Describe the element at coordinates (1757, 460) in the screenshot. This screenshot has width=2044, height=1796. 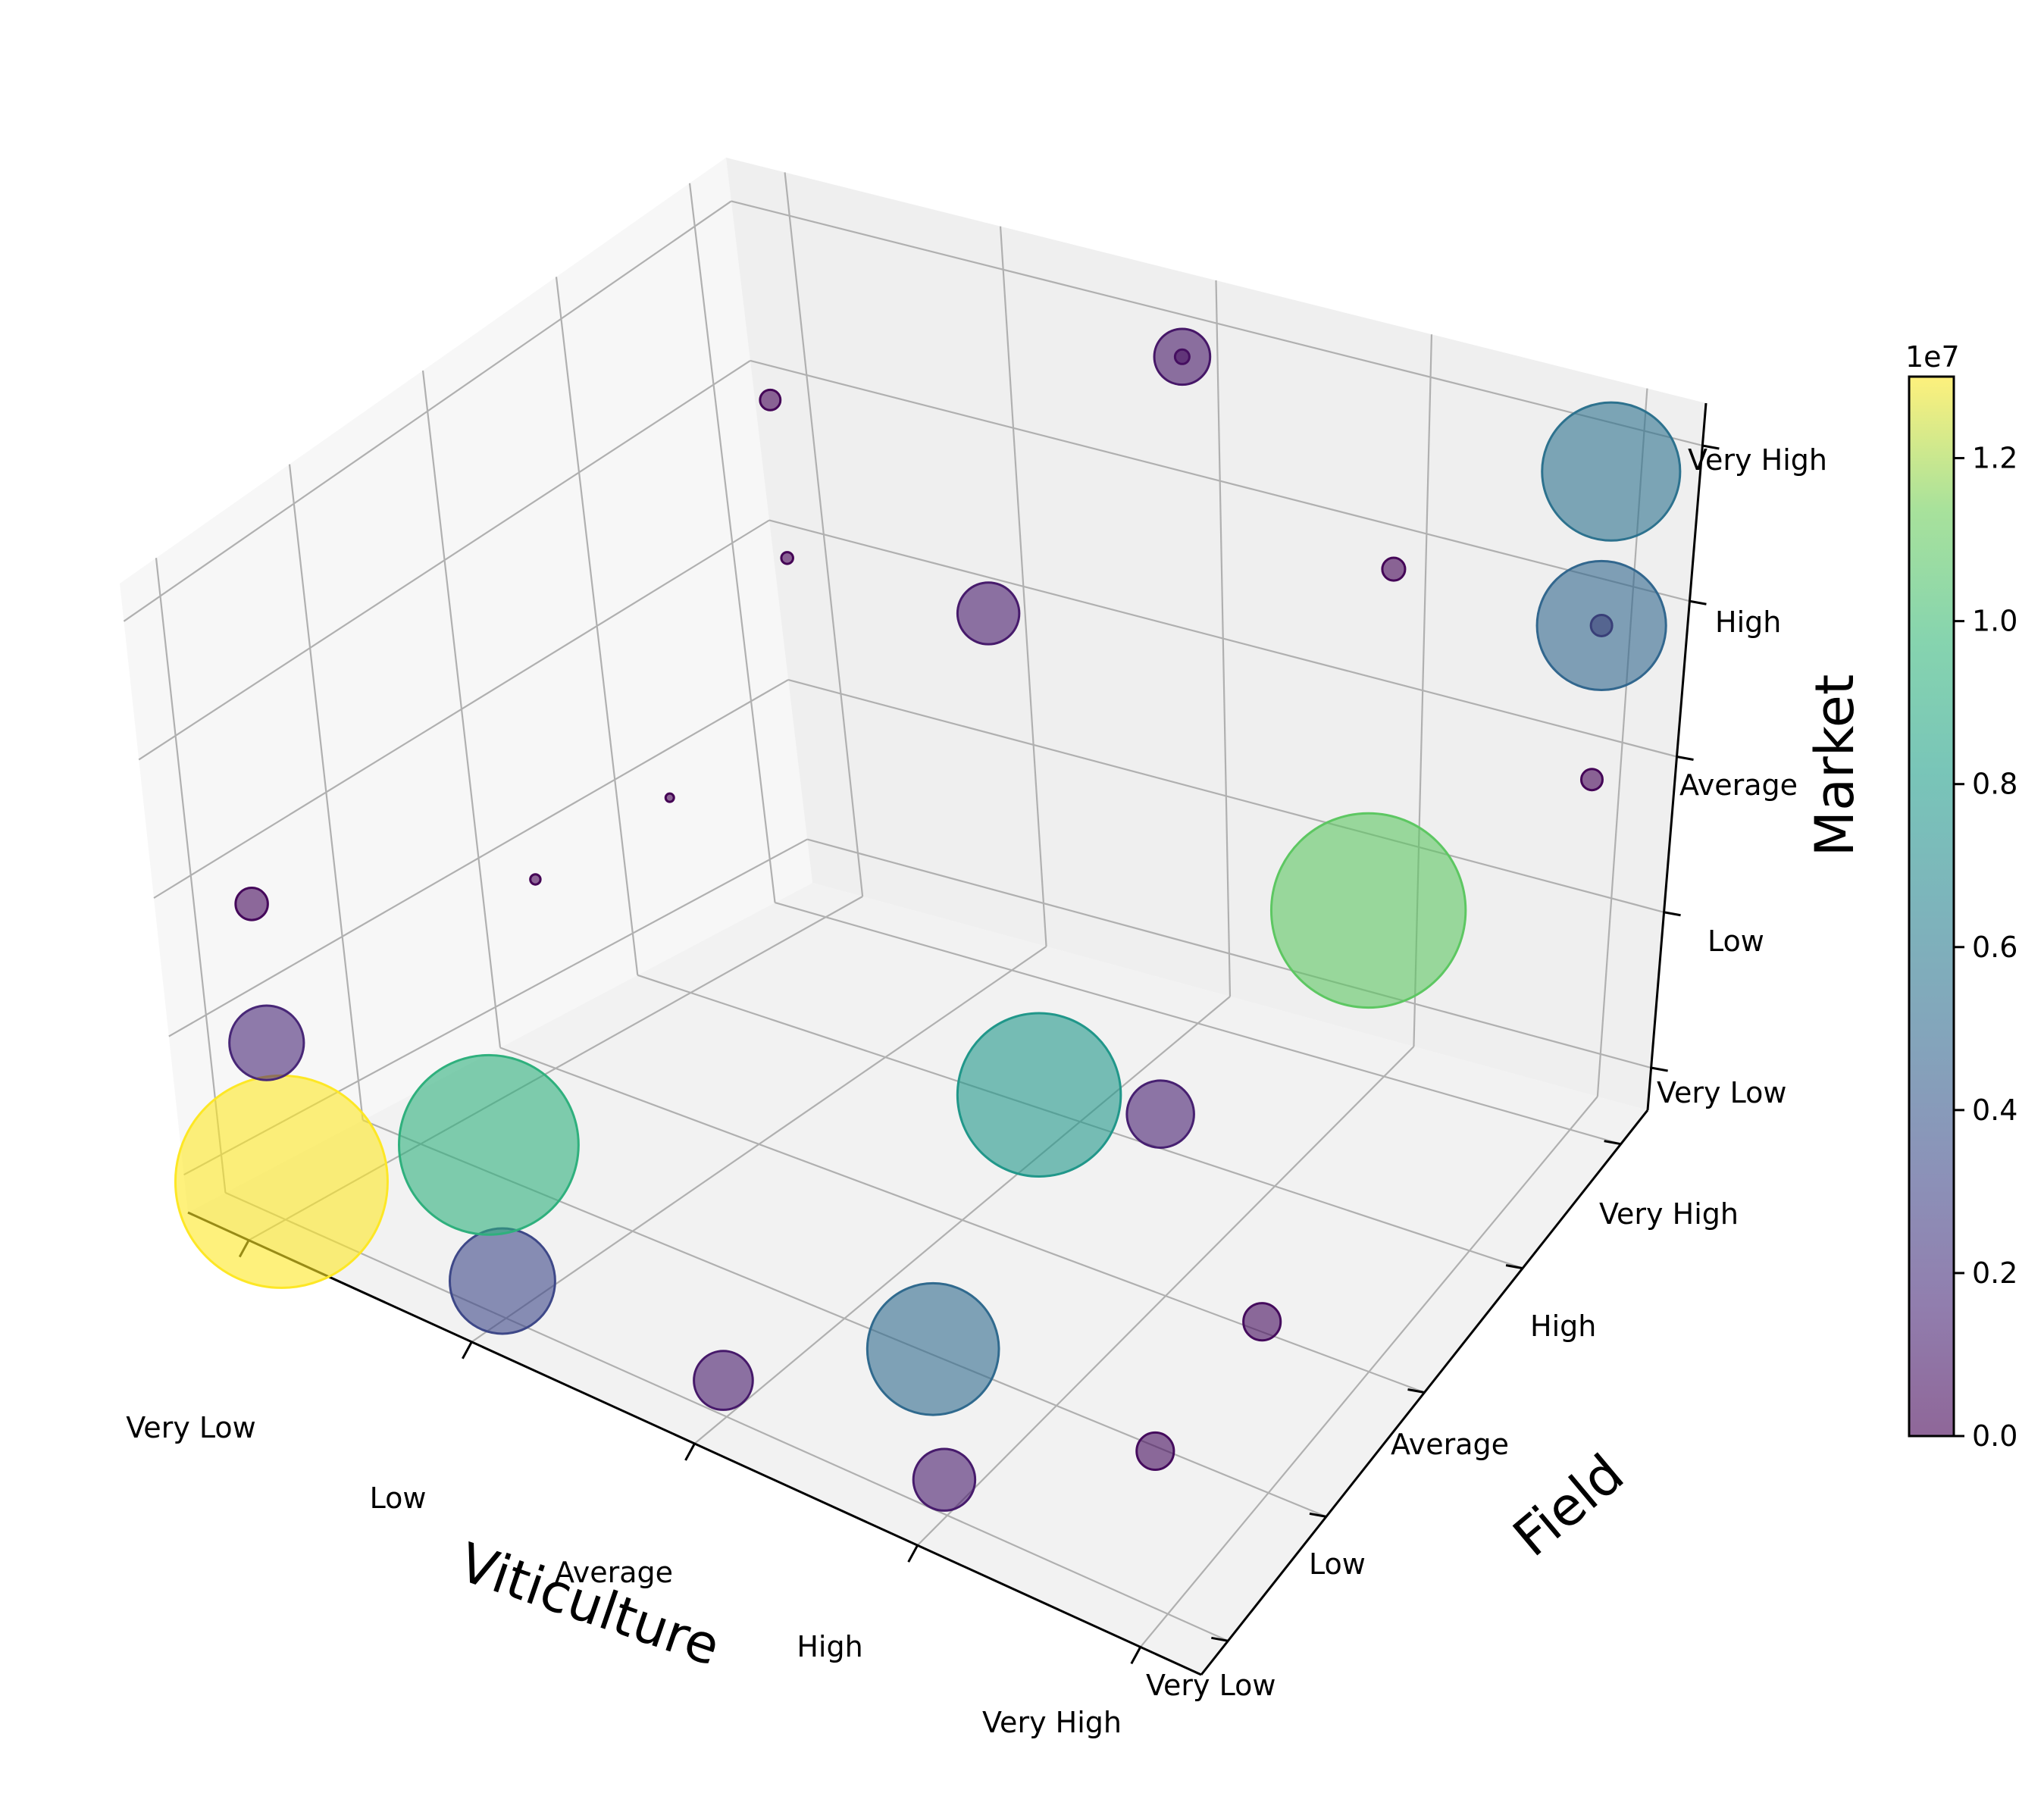
I see `z-tick-label: Very High` at that location.